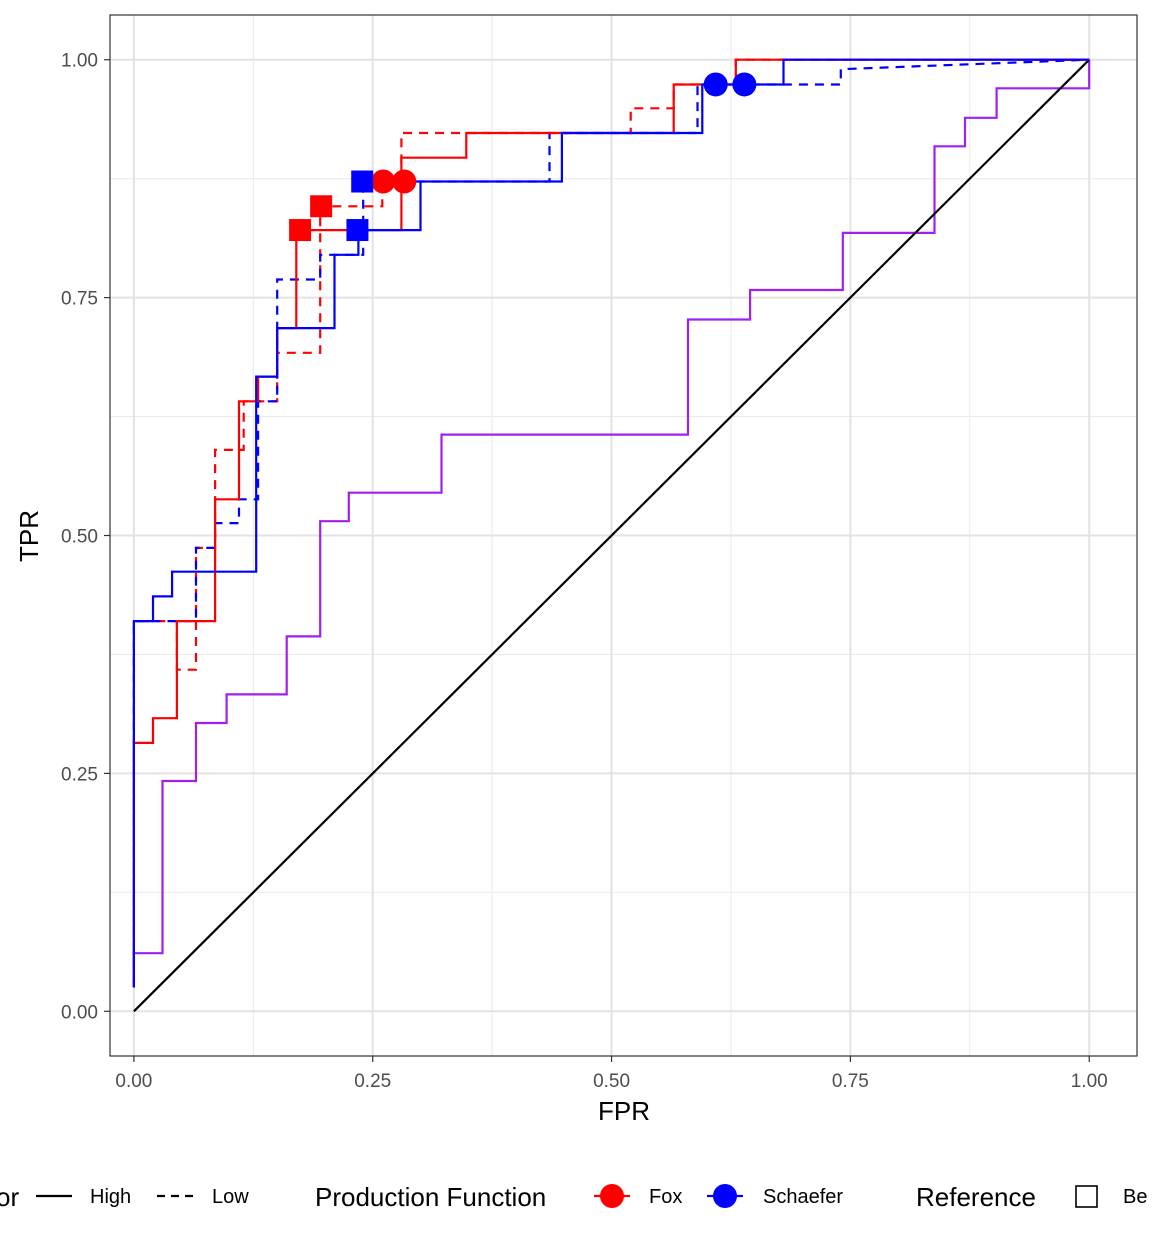 The height and width of the screenshot is (1248, 1152). Describe the element at coordinates (976, 1197) in the screenshot. I see `legend-reference-title: Reference` at that location.